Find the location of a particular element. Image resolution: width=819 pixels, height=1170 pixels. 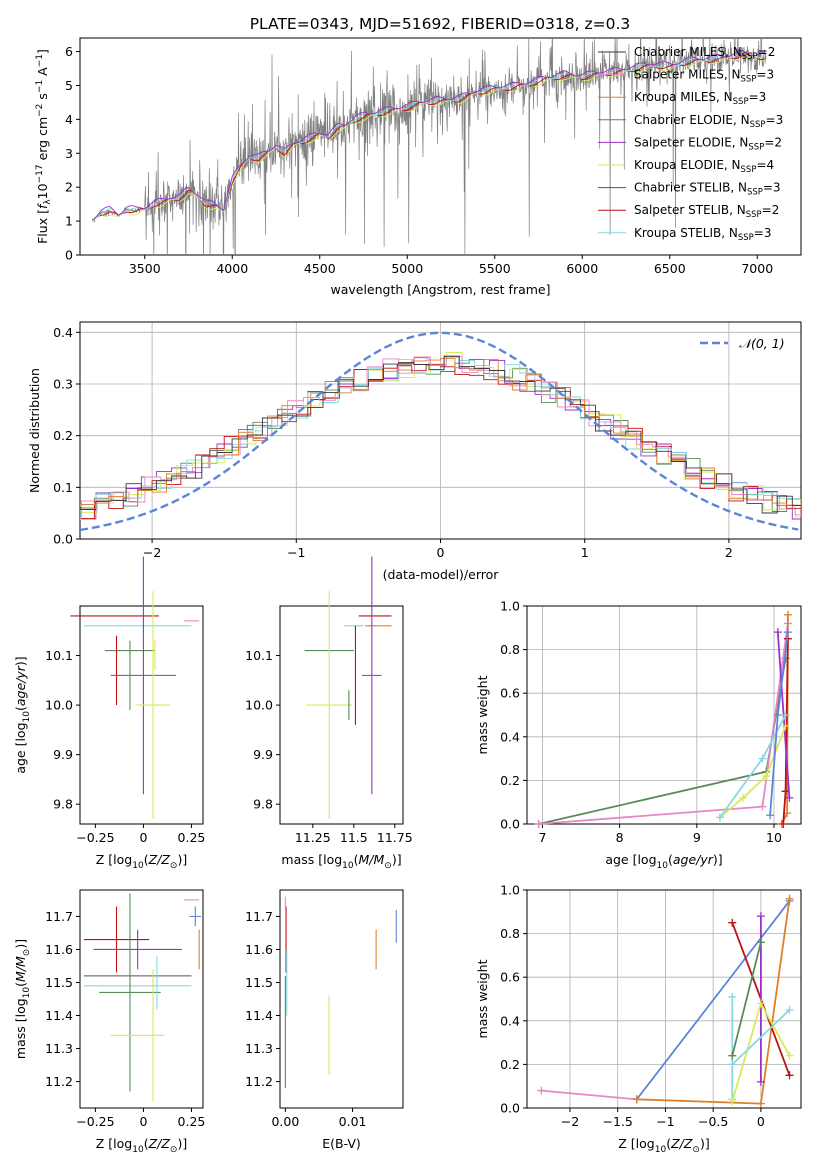

y-axis-label: age [log10(age/yr)] is located at coordinates (22, 714).